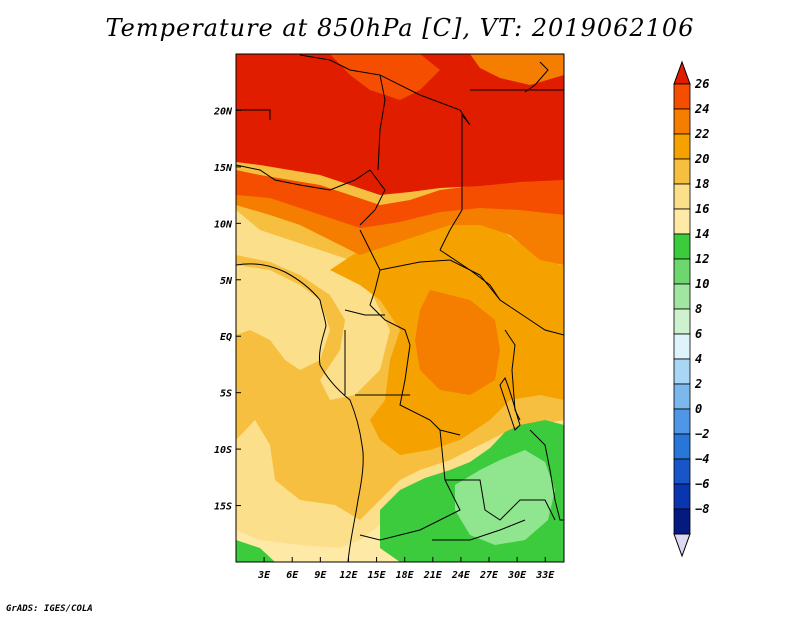 The height and width of the screenshot is (618, 800). What do you see at coordinates (223, 507) in the screenshot?
I see `lat-label: 15S` at bounding box center [223, 507].